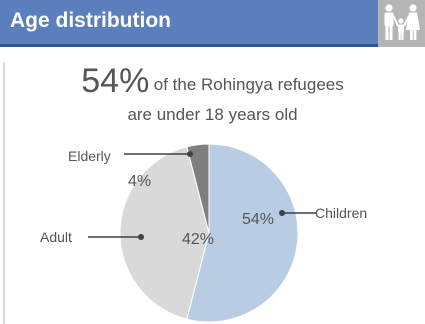 The image size is (425, 324). Describe the element at coordinates (341, 213) in the screenshot. I see `category-label-children: Children` at that location.